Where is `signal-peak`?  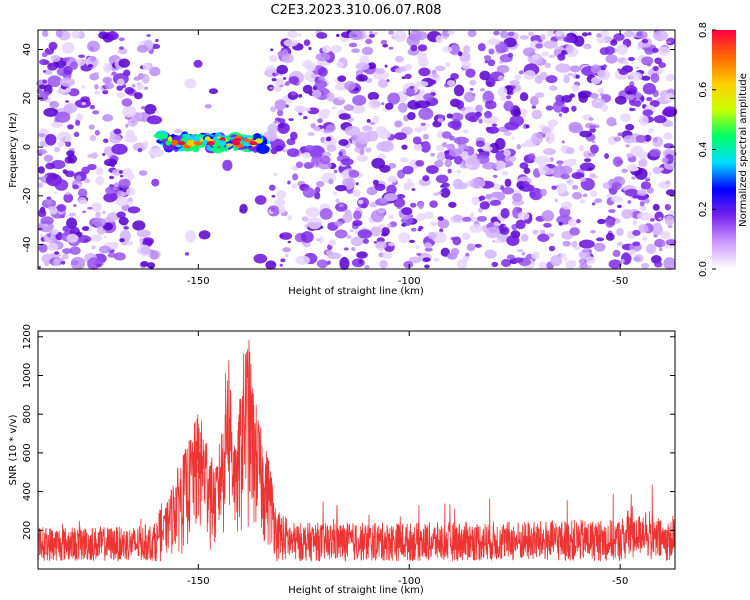 signal-peak is located at coordinates (253, 143).